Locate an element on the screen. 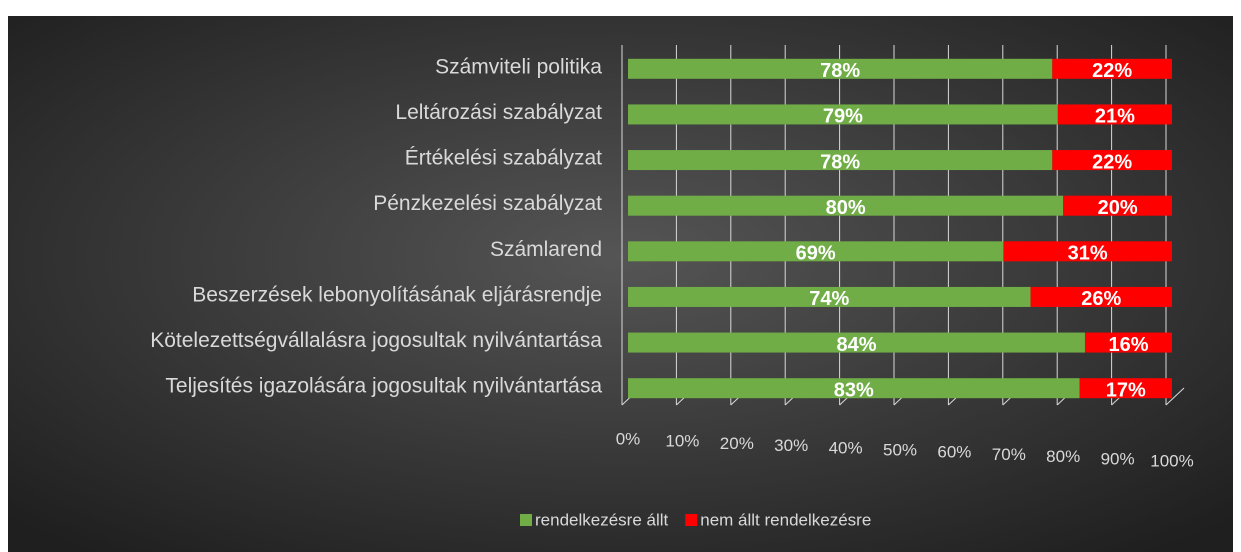 The width and height of the screenshot is (1241, 552). y-tick-label: Pénzkezelési szabályzat is located at coordinates (487, 203).